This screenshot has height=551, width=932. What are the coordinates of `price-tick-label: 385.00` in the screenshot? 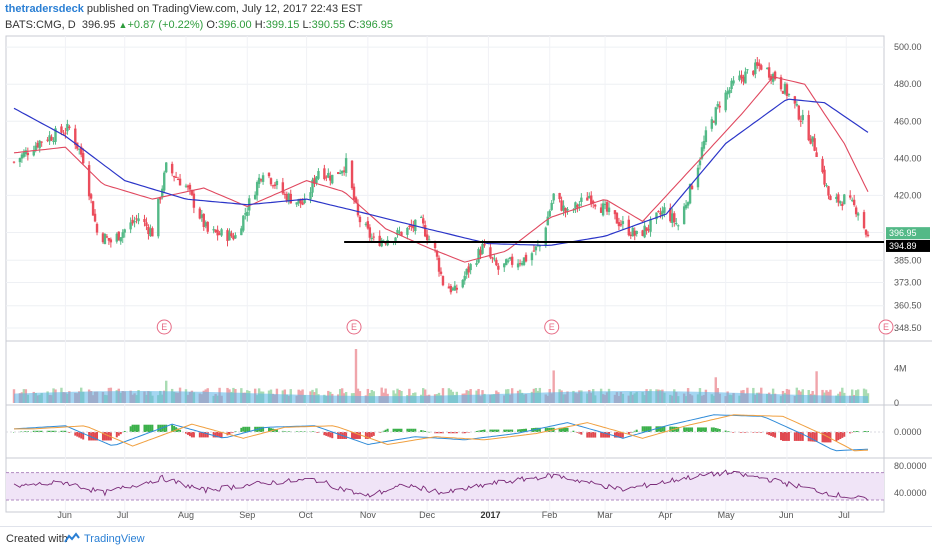 It's located at (908, 260).